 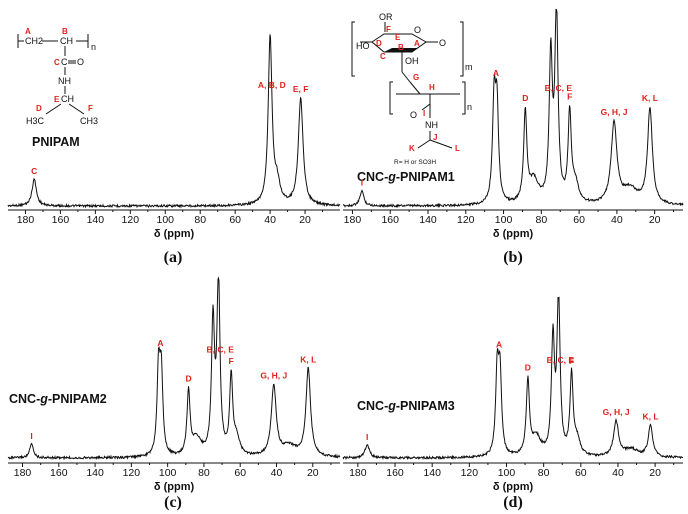 I want to click on panel-label: (c), so click(x=173, y=502).